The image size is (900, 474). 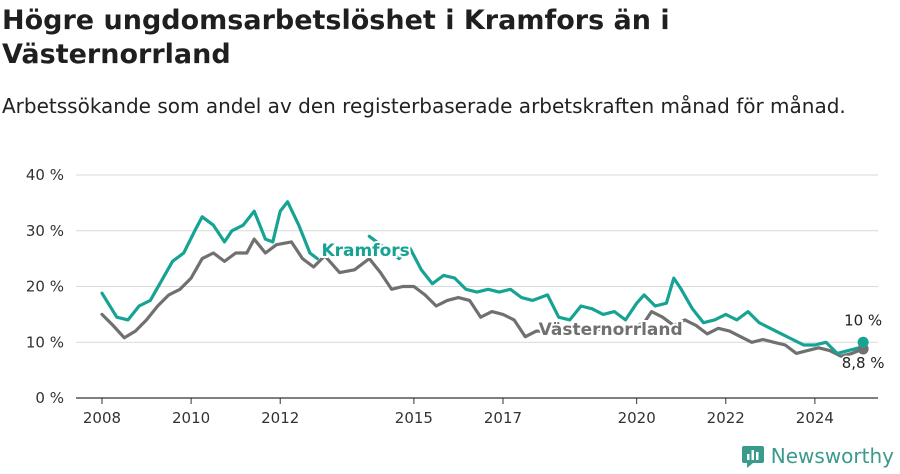 I want to click on y-tick-label: 30 %, so click(x=45, y=231).